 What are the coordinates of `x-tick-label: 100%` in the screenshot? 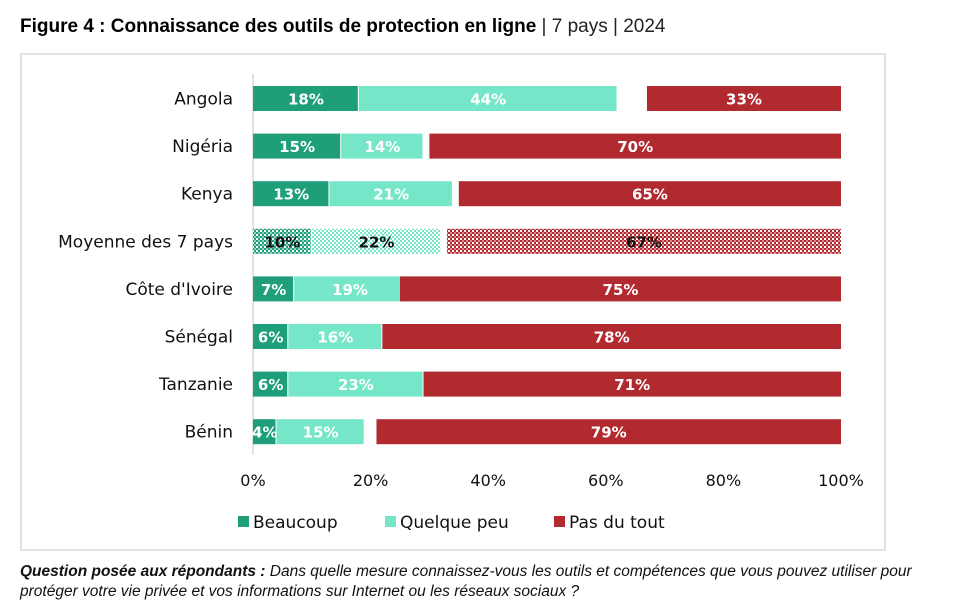 It's located at (841, 480).